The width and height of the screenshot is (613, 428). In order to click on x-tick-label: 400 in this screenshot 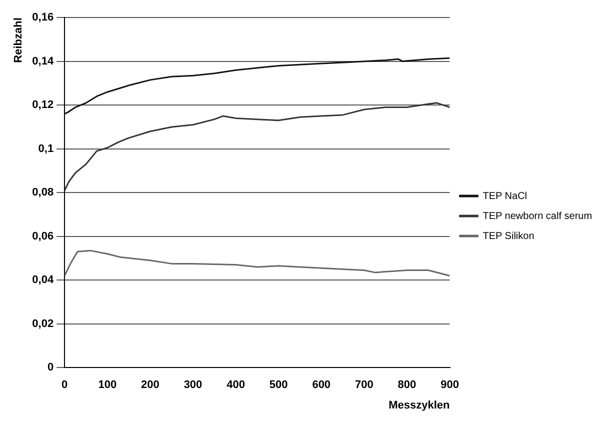, I will do `click(235, 385)`.